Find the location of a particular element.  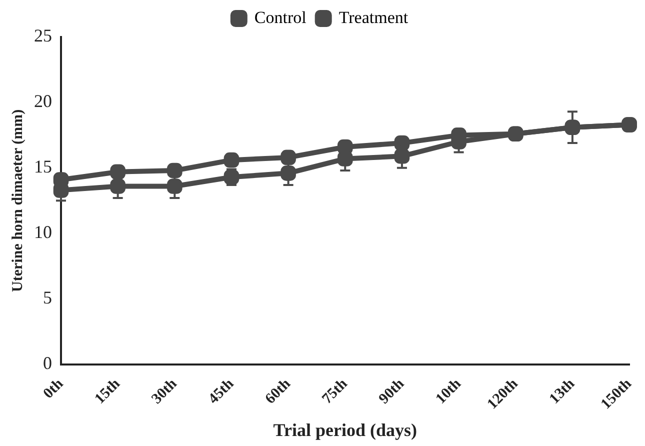

x-tick-label: 10th is located at coordinates (449, 391).